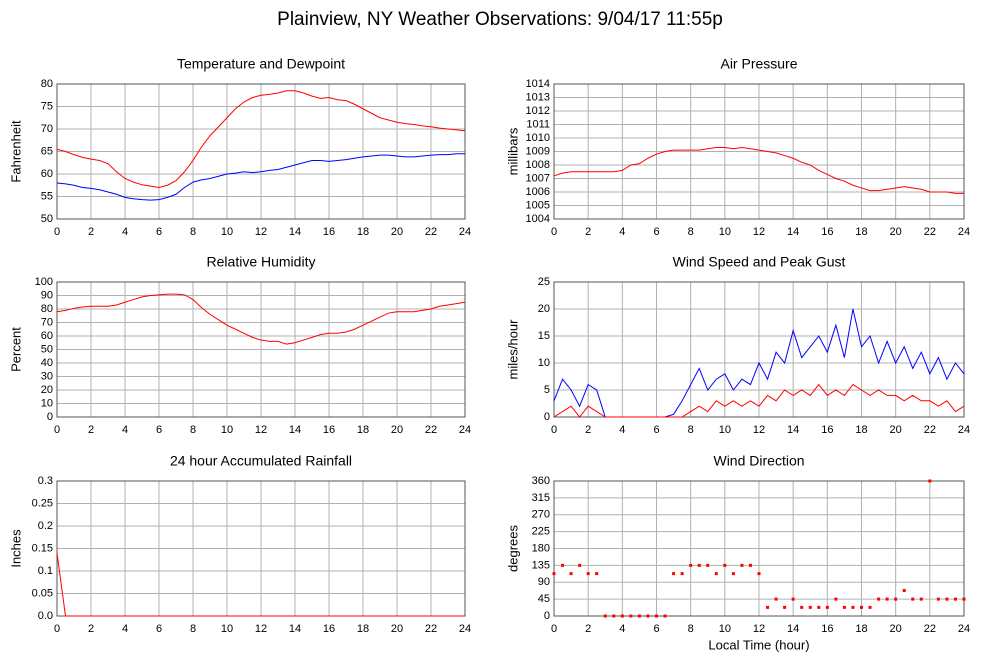 The height and width of the screenshot is (660, 1000). Describe the element at coordinates (758, 461) in the screenshot. I see `chart-title: Wind Direction` at that location.